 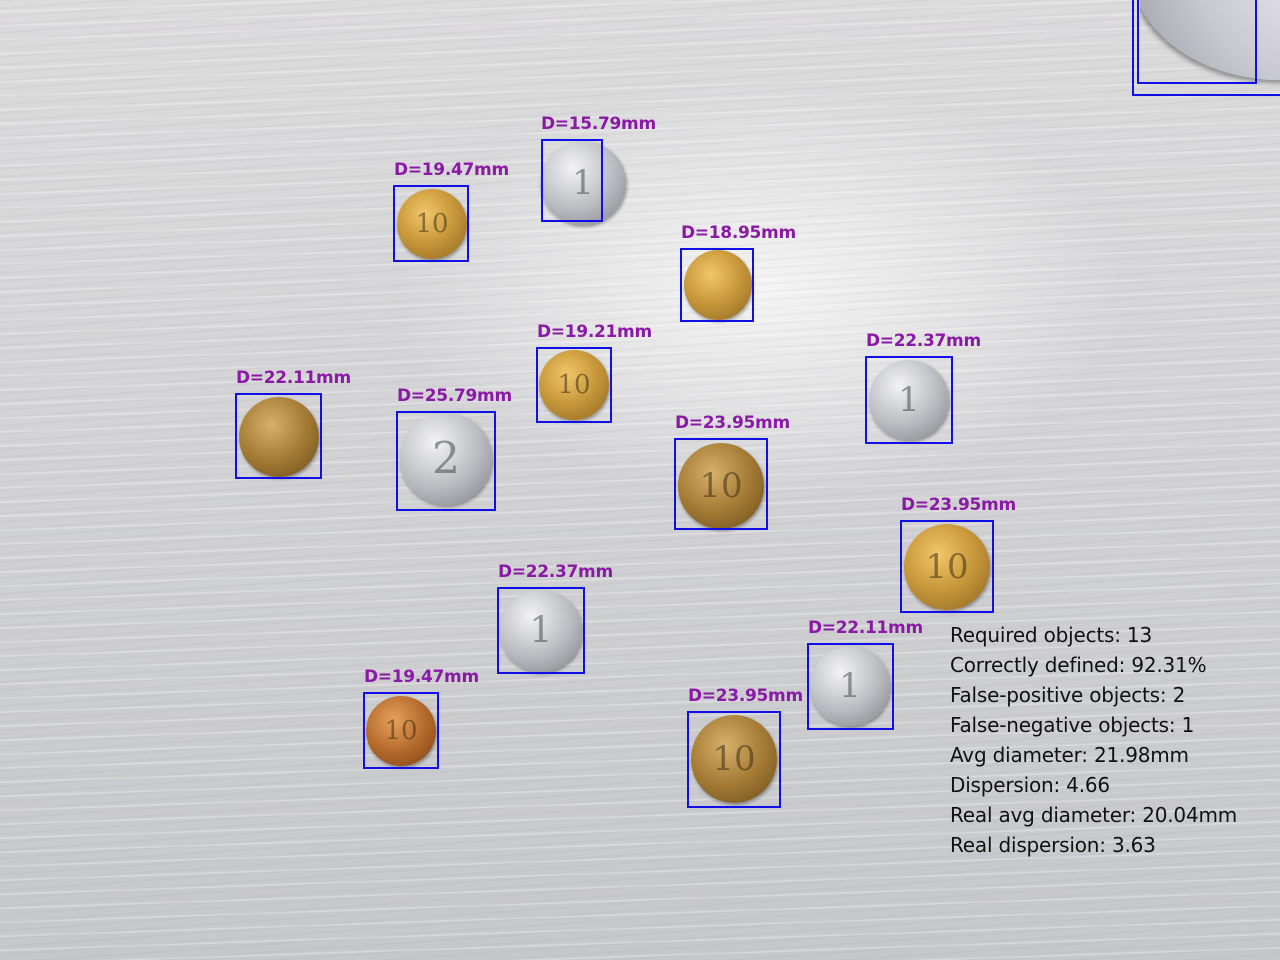 What do you see at coordinates (1030, 785) in the screenshot?
I see `stat-dispersion: Dispersion: 4.66` at bounding box center [1030, 785].